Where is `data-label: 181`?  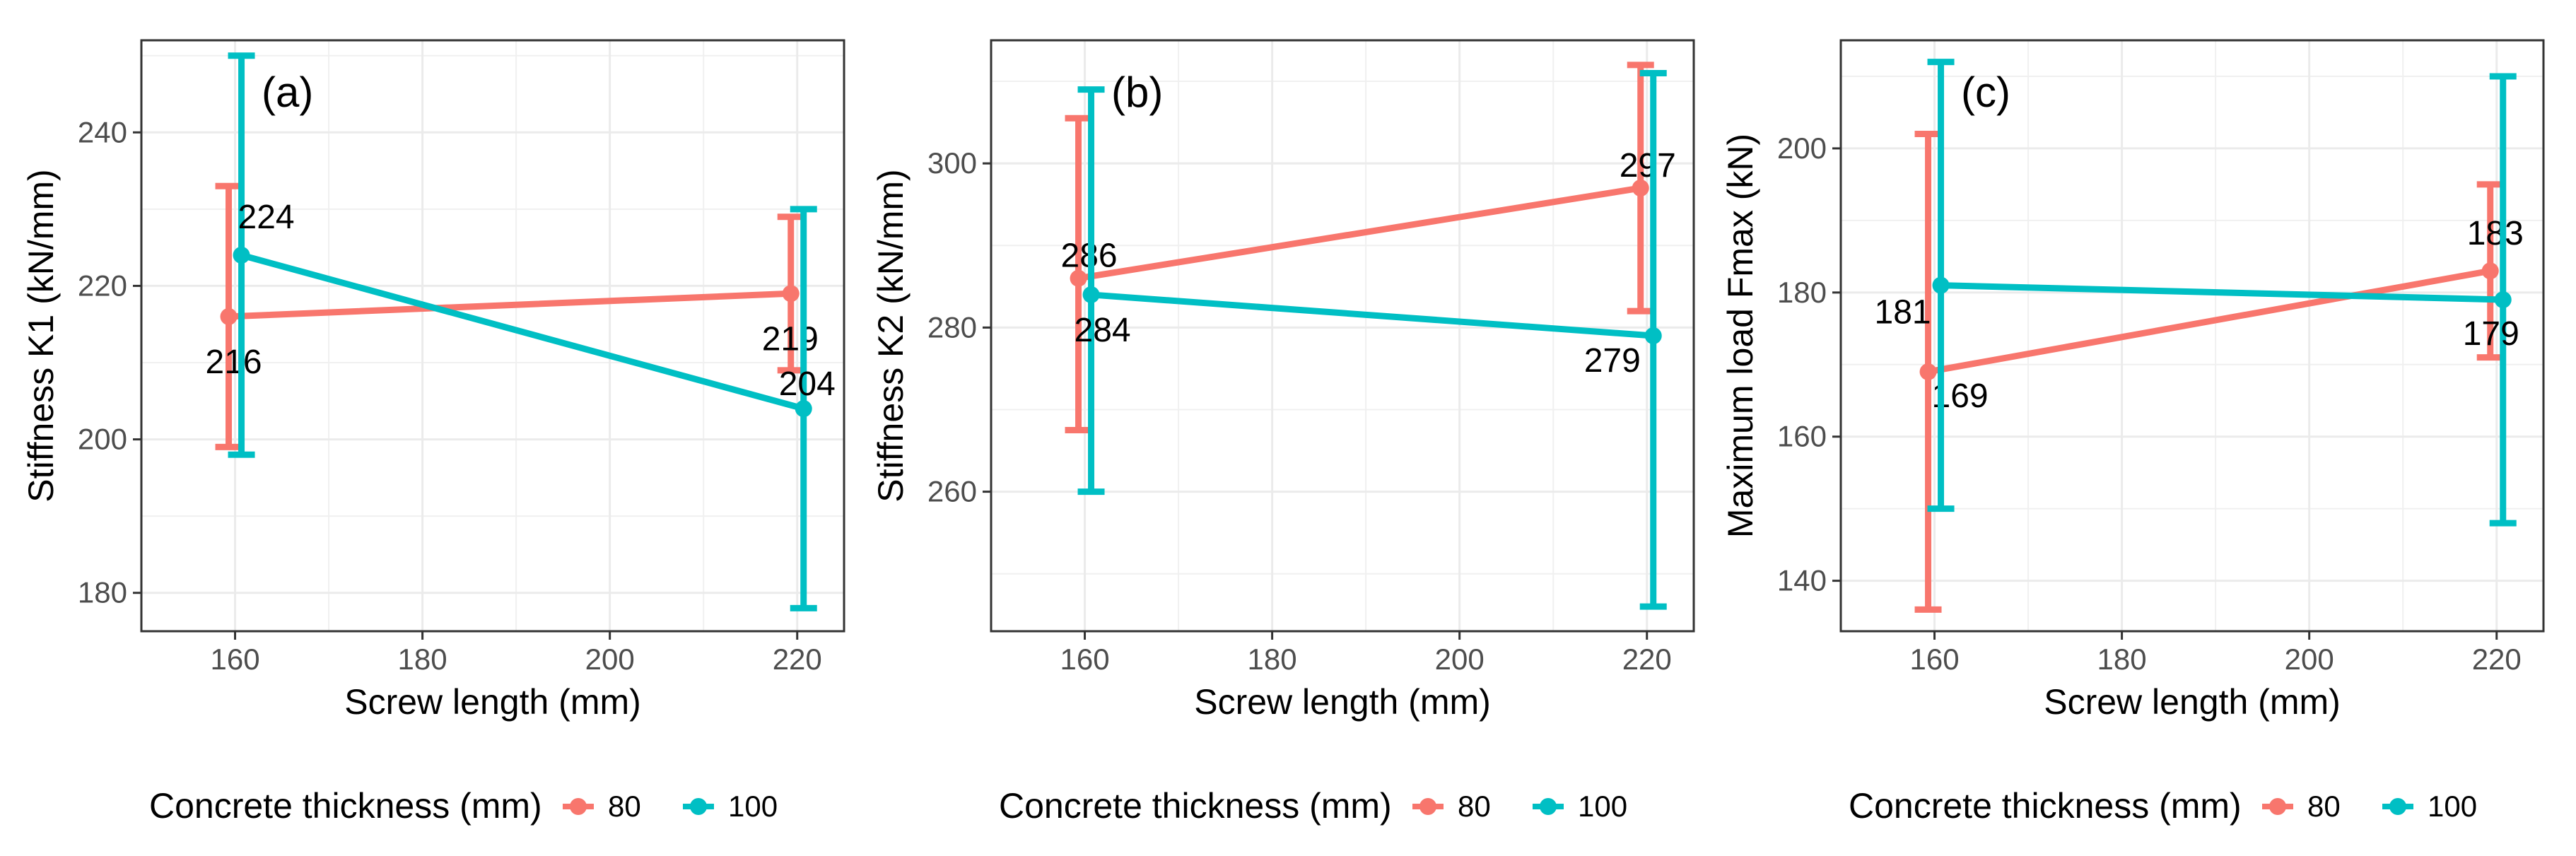 data-label: 181 is located at coordinates (1903, 313).